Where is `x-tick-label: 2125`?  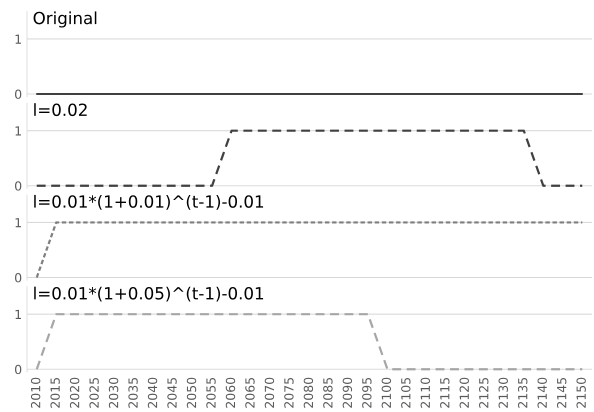
x-tick-label: 2125 is located at coordinates (483, 393).